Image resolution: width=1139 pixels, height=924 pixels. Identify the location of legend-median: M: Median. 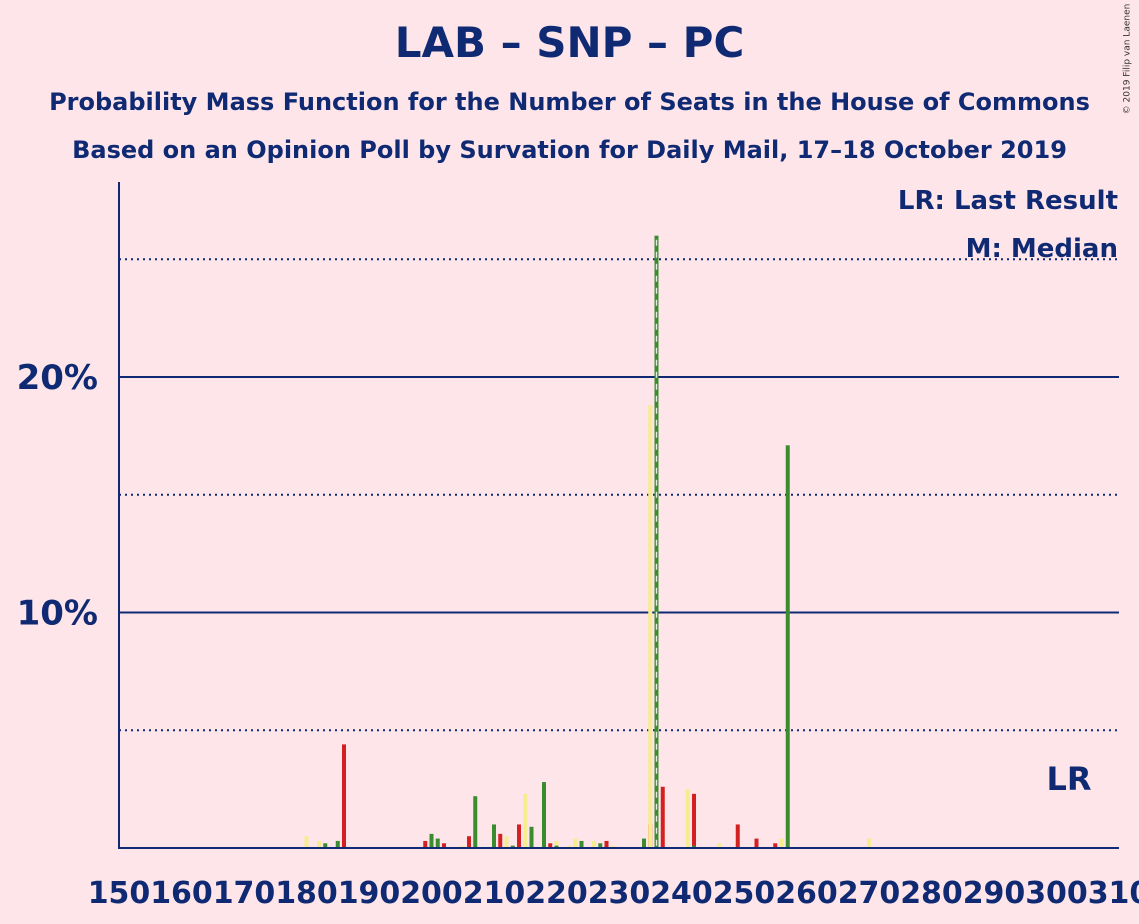
(1042, 249).